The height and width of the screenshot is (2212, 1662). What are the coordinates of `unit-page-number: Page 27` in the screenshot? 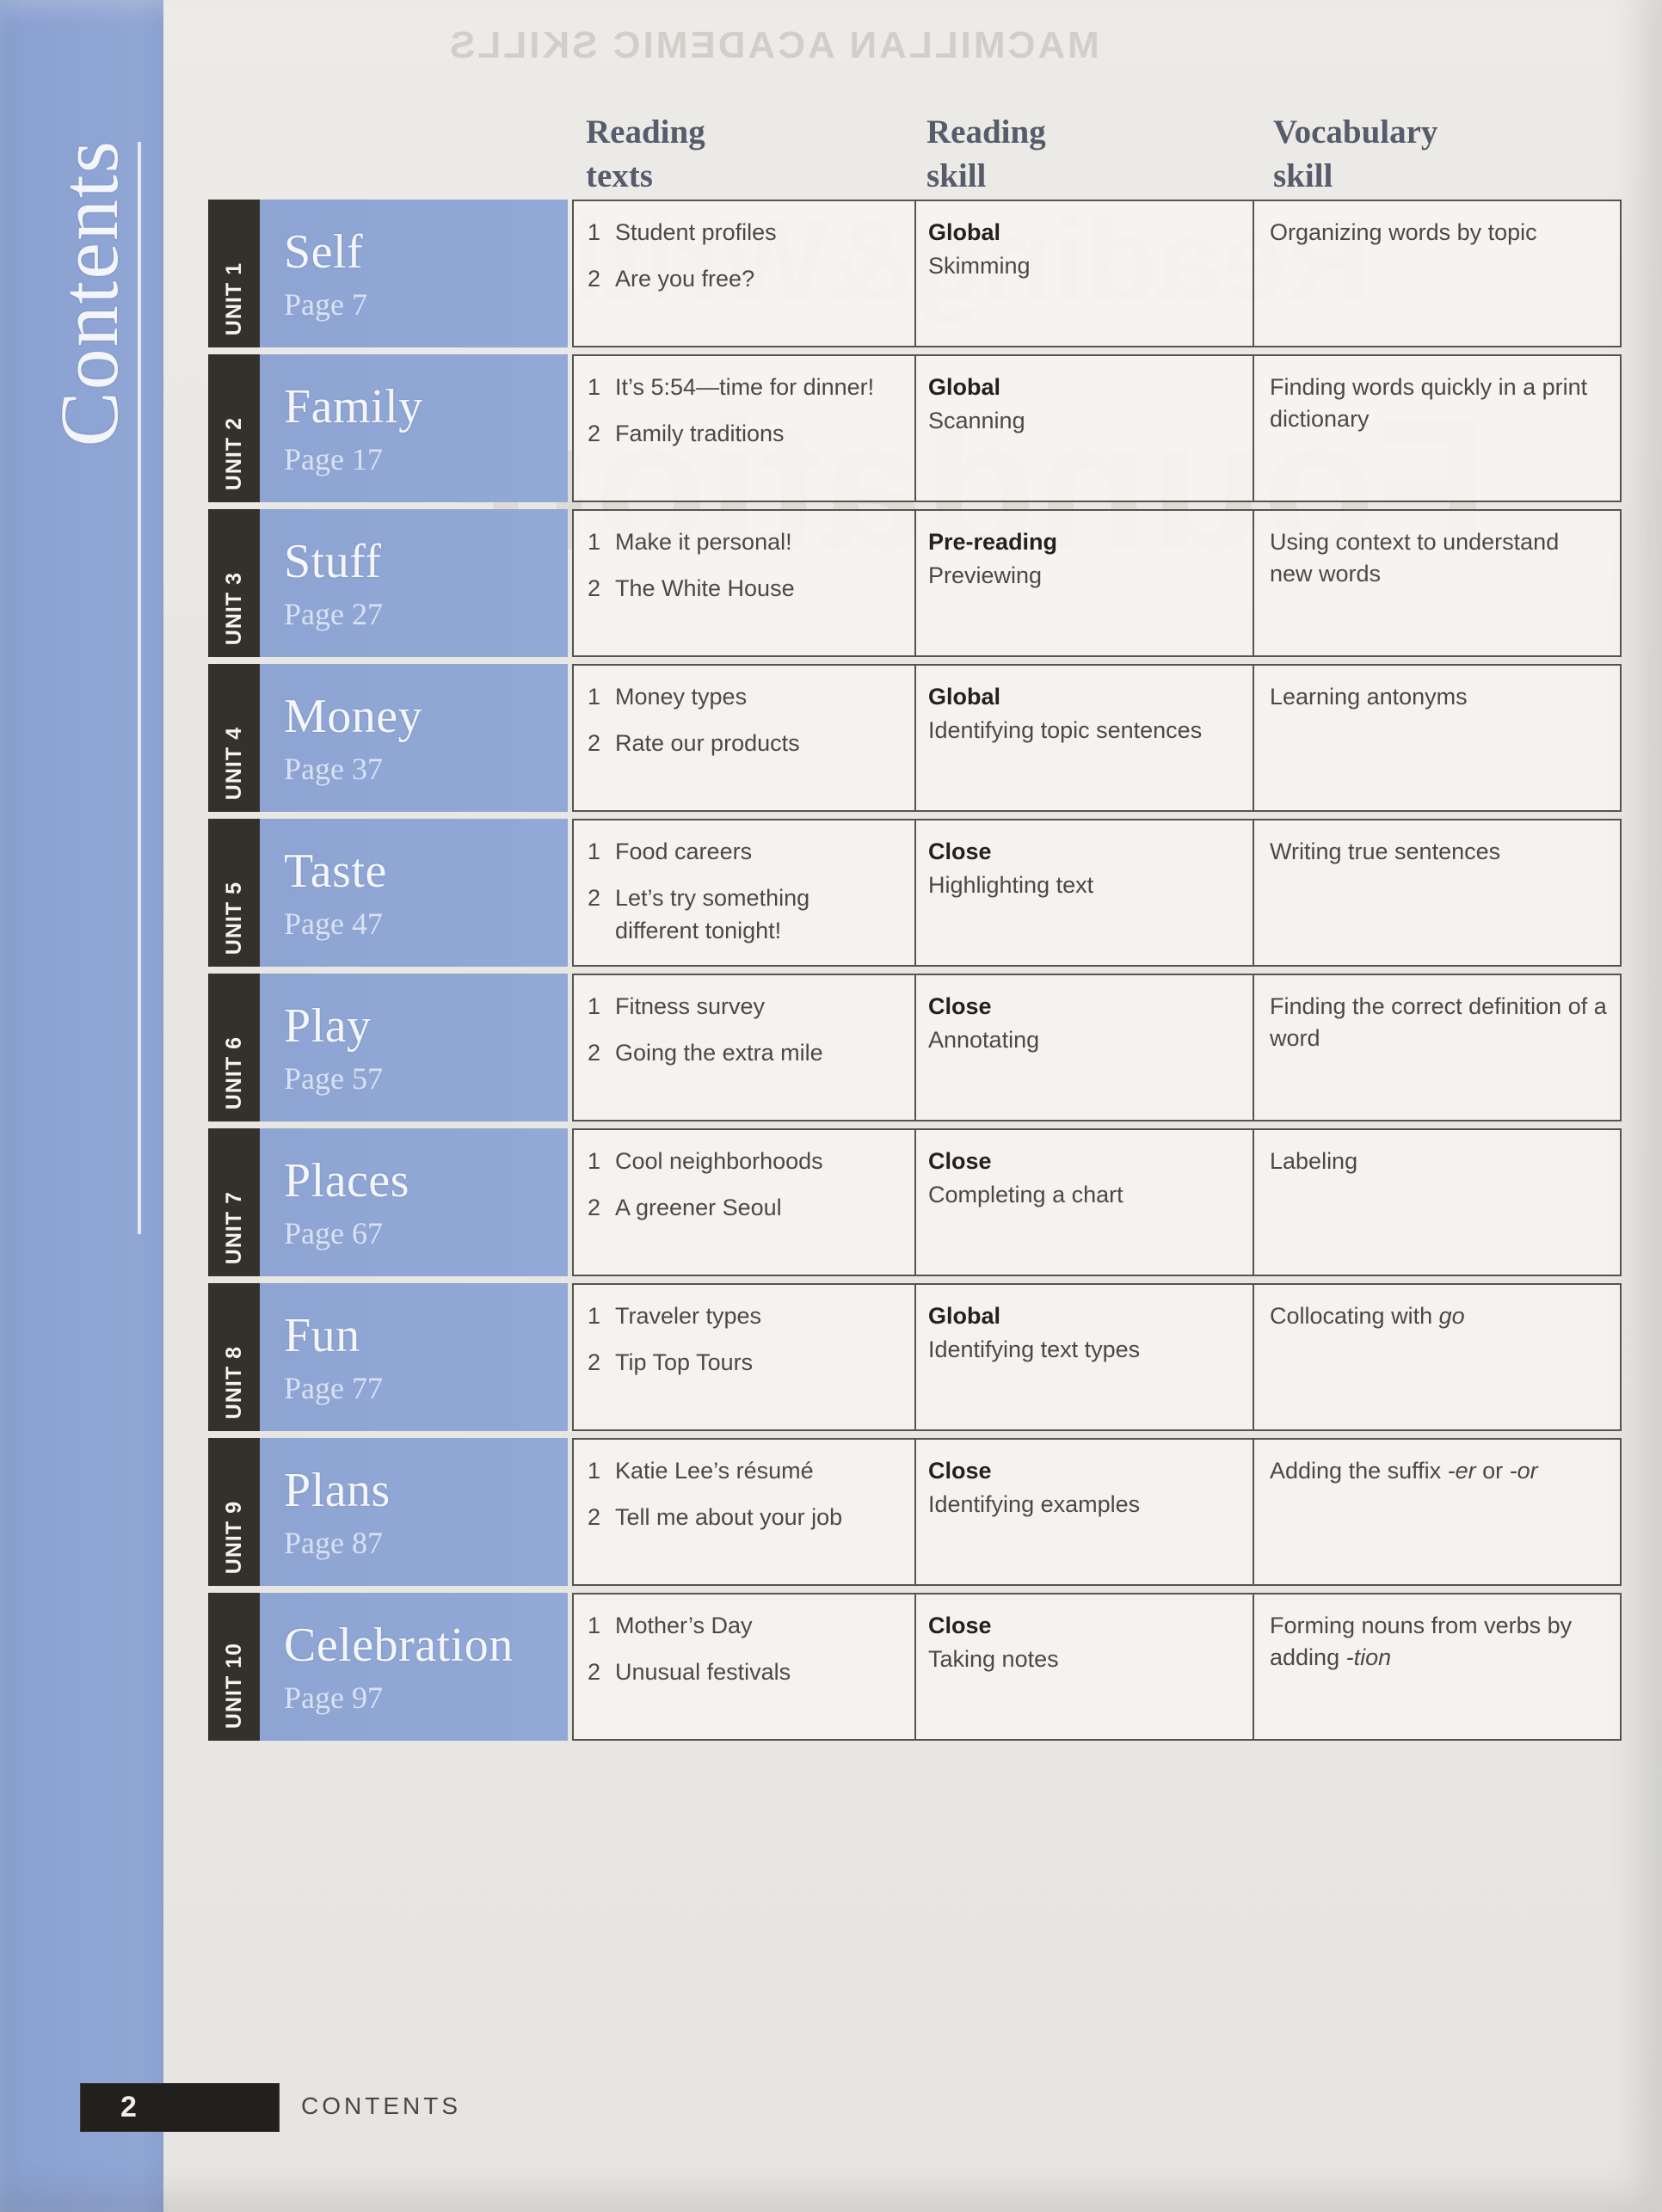 It's located at (333, 614).